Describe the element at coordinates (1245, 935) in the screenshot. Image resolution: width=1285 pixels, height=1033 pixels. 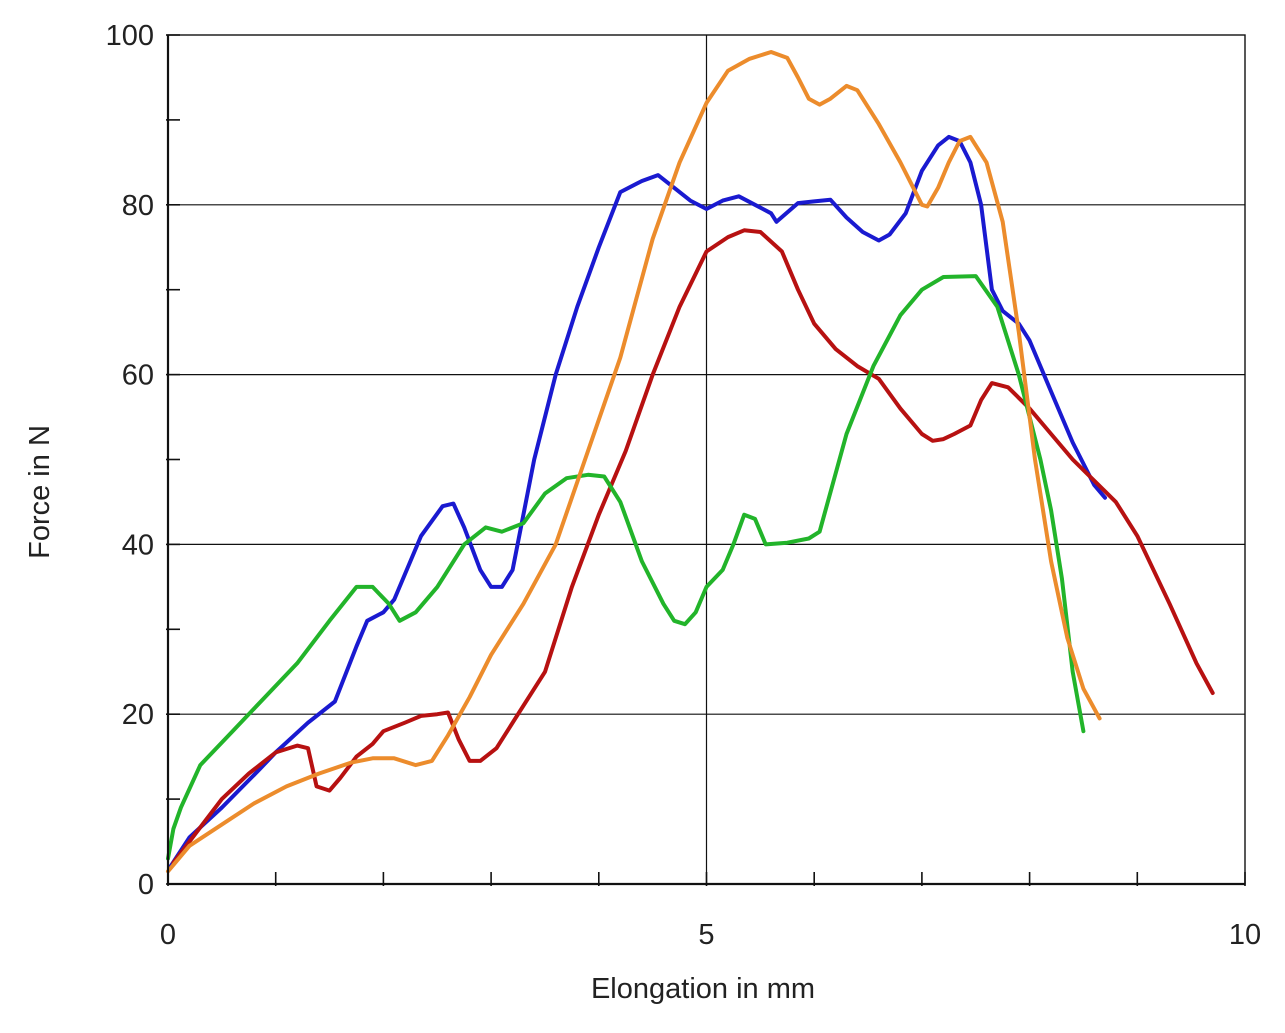
I see `x-tick-label: 10` at that location.